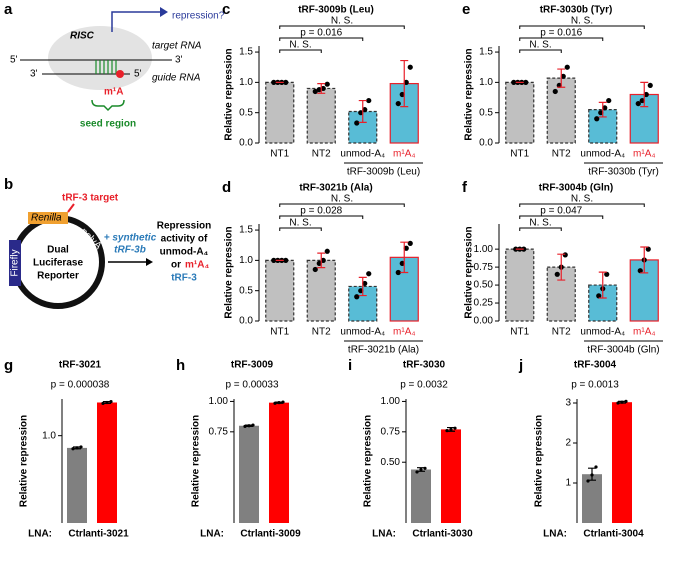  What do you see at coordinates (568, 403) in the screenshot?
I see `y-tick-label: 3` at bounding box center [568, 403].